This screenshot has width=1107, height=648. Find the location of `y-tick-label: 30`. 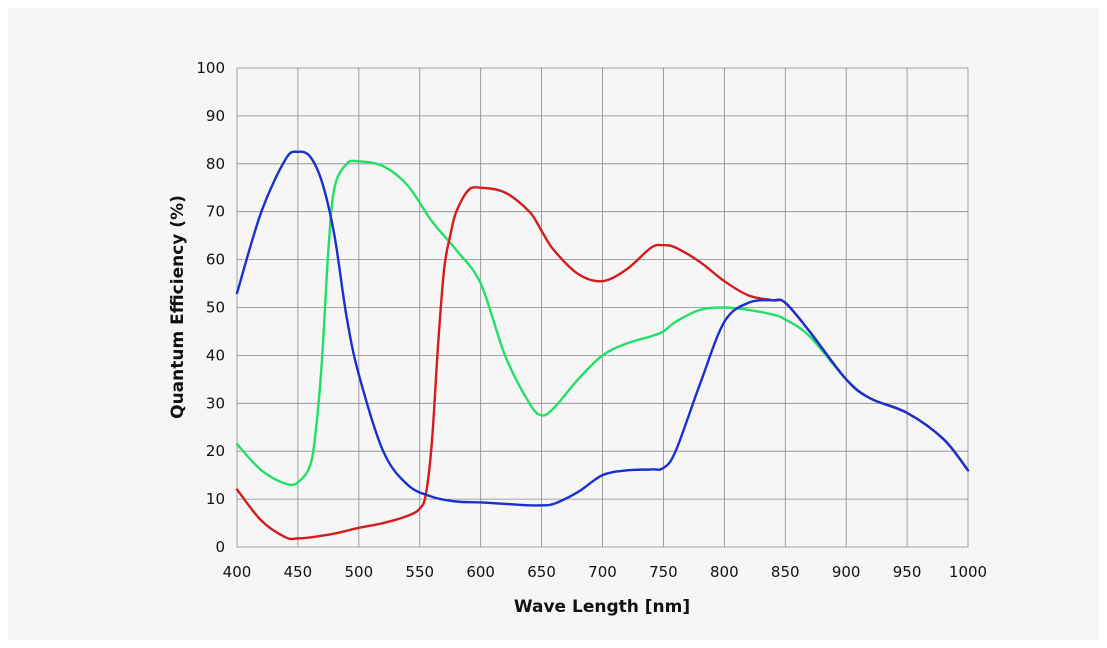

y-tick-label: 30 is located at coordinates (215, 403).